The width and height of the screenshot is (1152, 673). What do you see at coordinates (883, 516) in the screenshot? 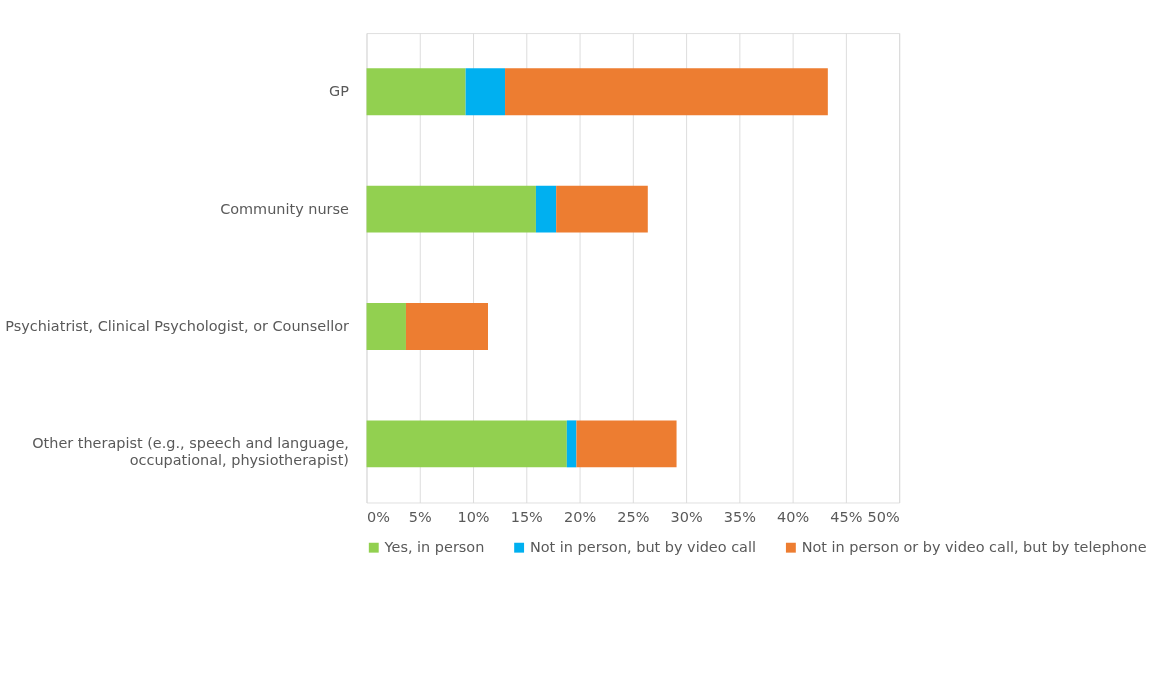
I see `x-tick-label: 50%` at bounding box center [883, 516].